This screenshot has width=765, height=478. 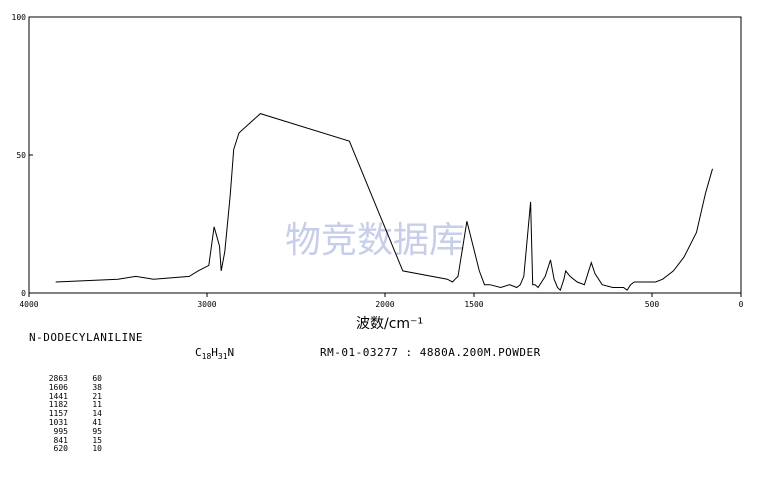 What do you see at coordinates (198, 352) in the screenshot?
I see `formula-c: C` at bounding box center [198, 352].